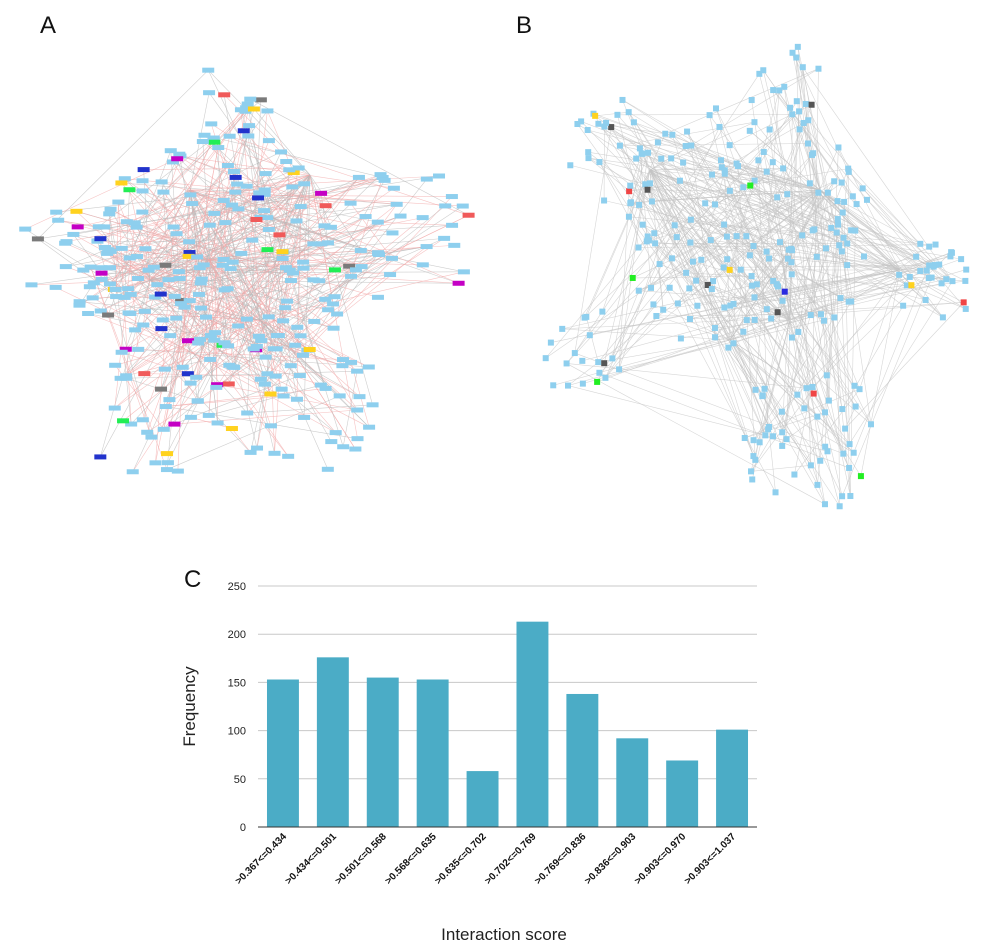 This screenshot has height=948, width=1000. Describe the element at coordinates (632, 782) in the screenshot. I see `histogram-bar` at that location.